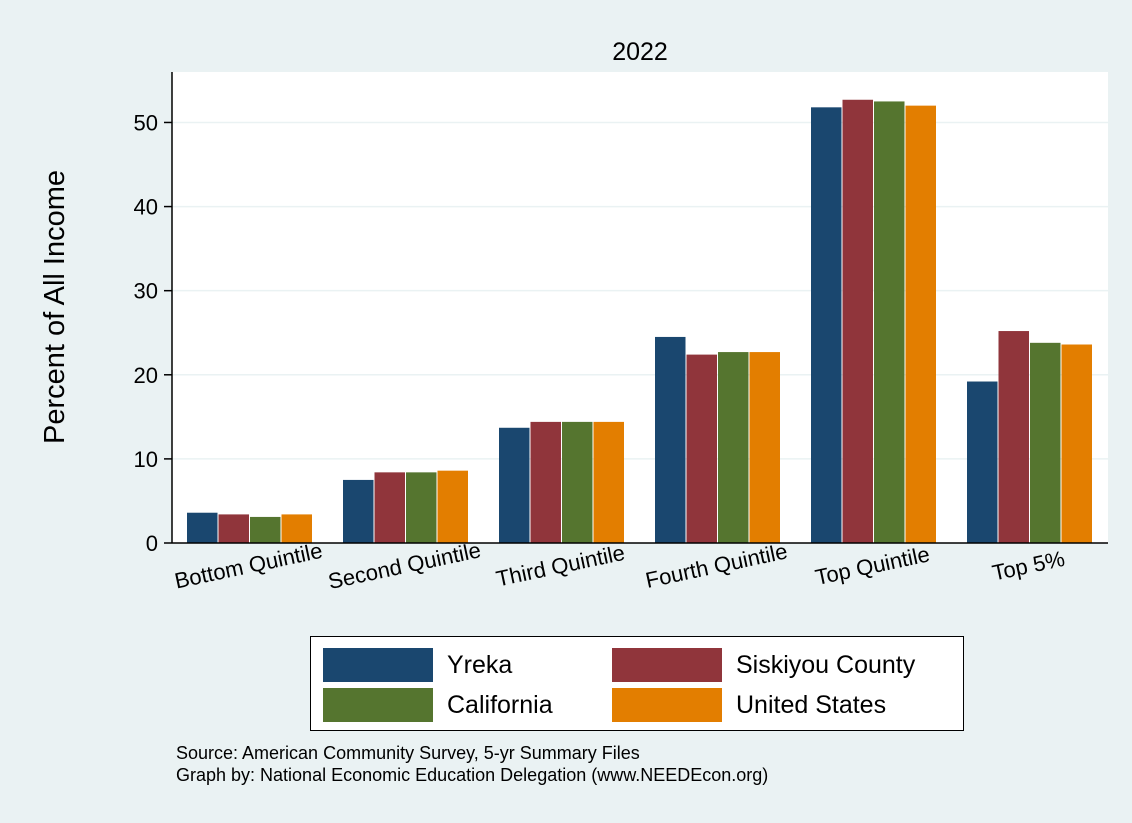  Describe the element at coordinates (560, 566) in the screenshot. I see `x-tick-label: Third Quintile` at that location.